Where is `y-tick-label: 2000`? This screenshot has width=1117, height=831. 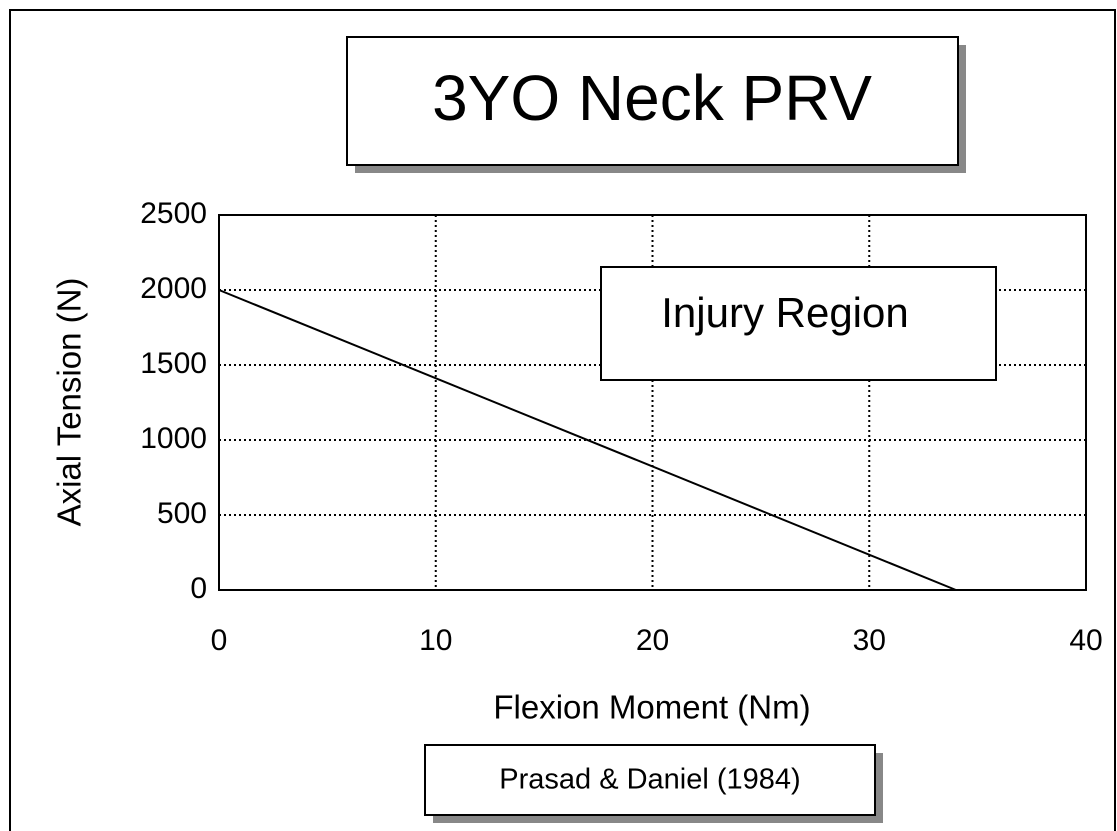
y-tick-label: 2000 is located at coordinates (173, 288).